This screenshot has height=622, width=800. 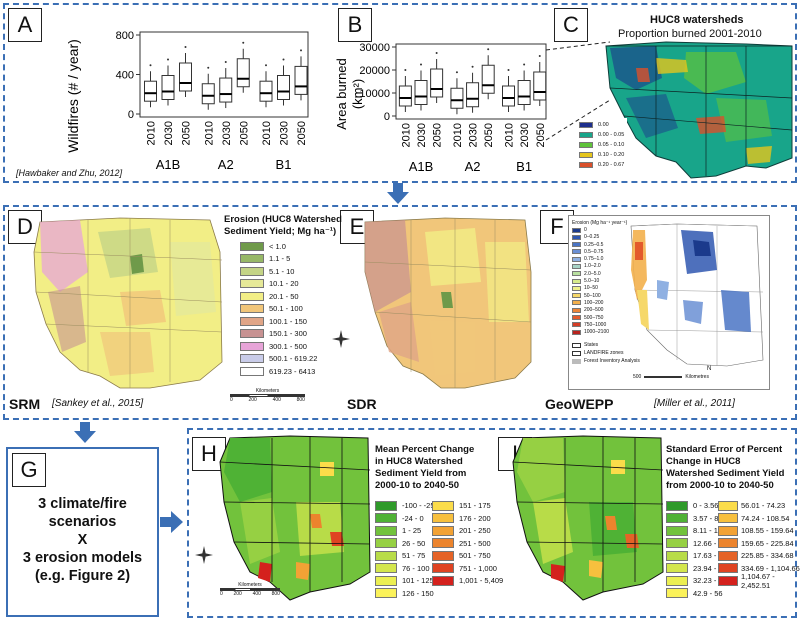 What do you see at coordinates (594, 310) in the screenshot?
I see `panel-f-legend-label: 200–500` at bounding box center [594, 310].